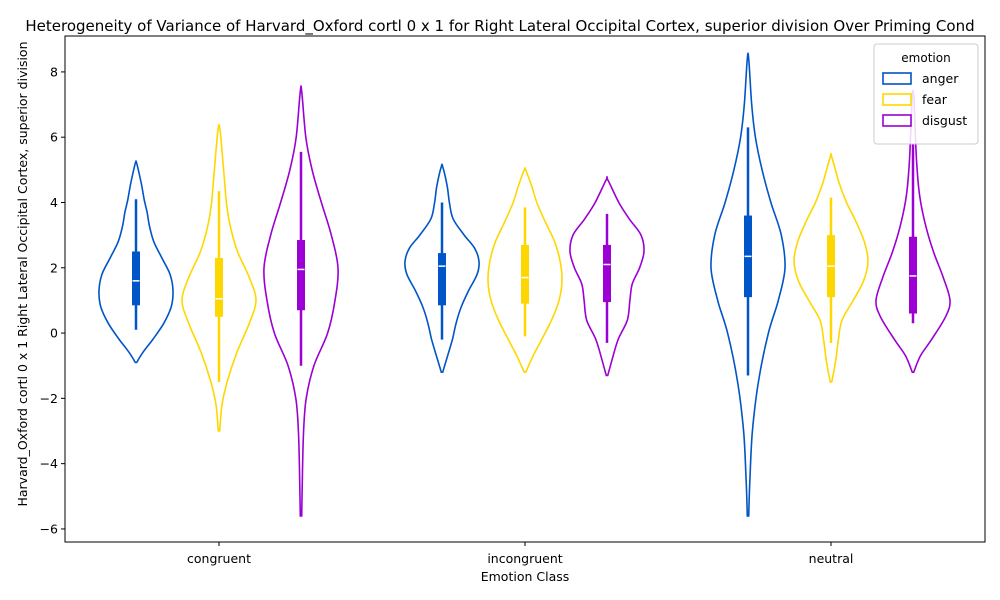  I want to click on x-axis-ticks: congruent incongruent neutral, so click(520, 554).